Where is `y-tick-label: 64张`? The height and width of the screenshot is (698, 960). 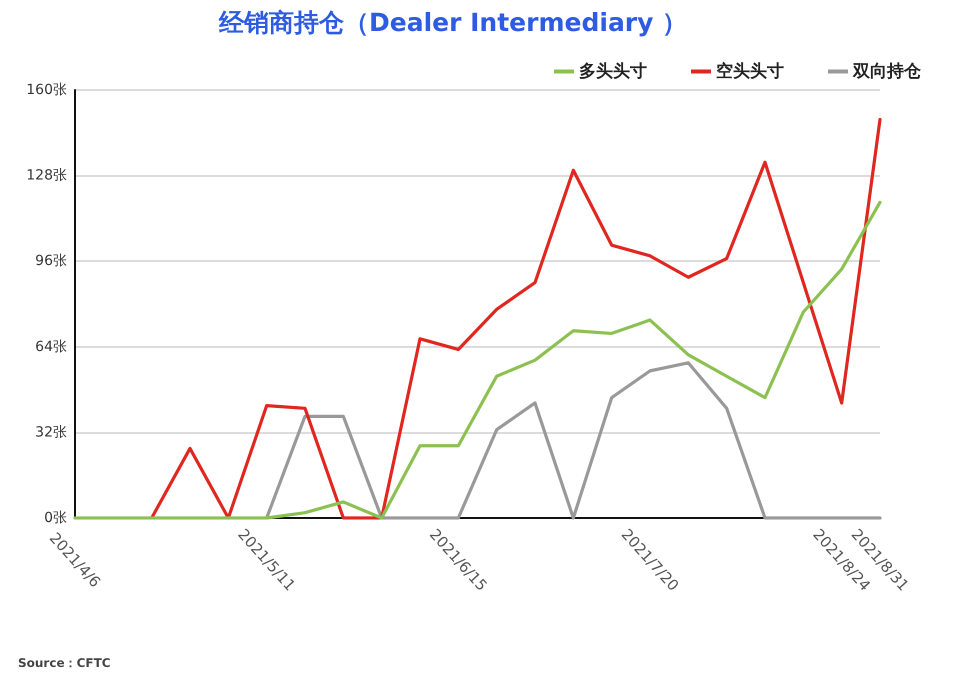 y-tick-label: 64张 is located at coordinates (51, 346).